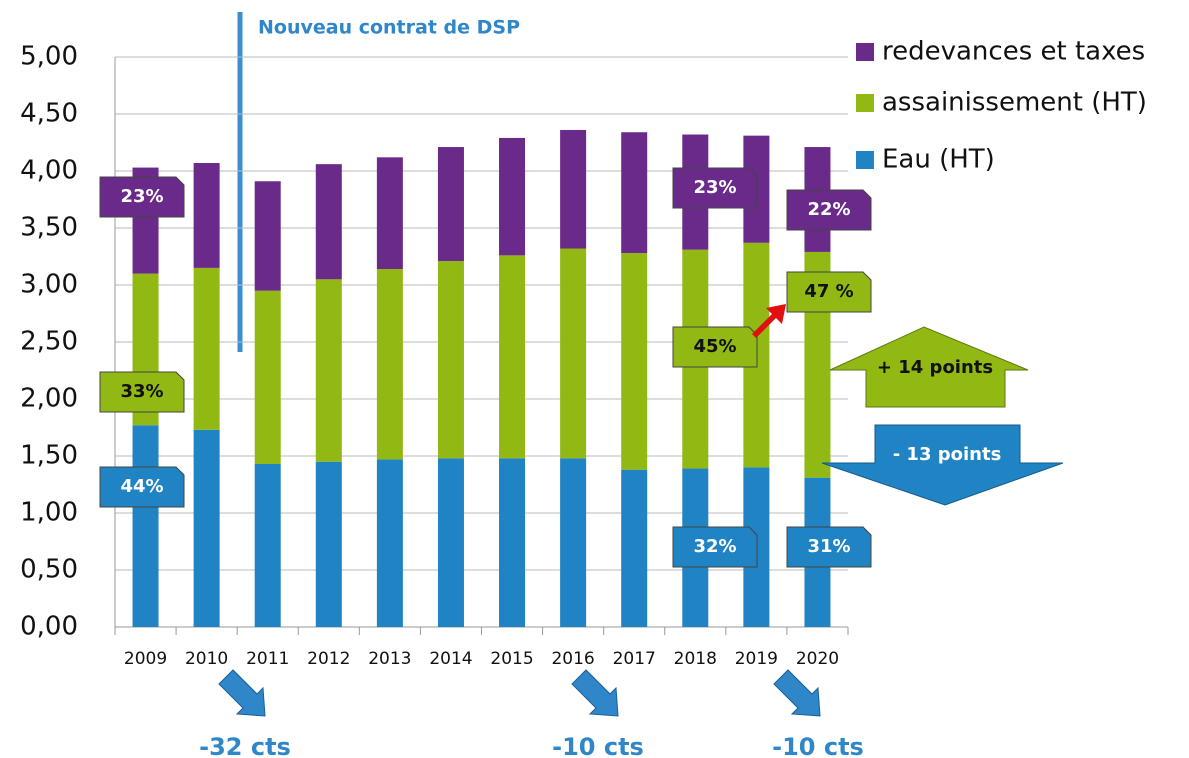 This screenshot has height=758, width=1189. I want to click on callout-label: 32%, so click(714, 546).